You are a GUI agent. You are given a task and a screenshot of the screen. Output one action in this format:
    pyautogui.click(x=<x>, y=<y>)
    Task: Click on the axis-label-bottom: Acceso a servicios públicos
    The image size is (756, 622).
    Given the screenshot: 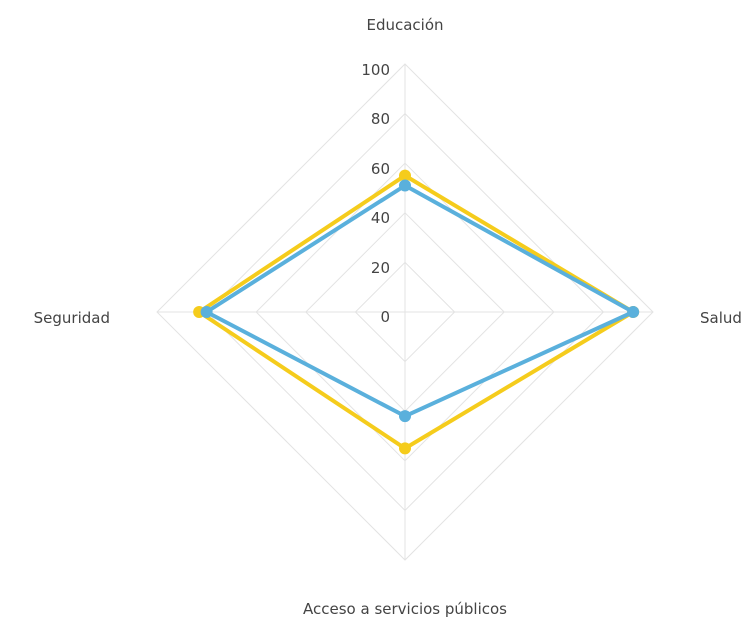 What is the action you would take?
    pyautogui.click(x=405, y=609)
    